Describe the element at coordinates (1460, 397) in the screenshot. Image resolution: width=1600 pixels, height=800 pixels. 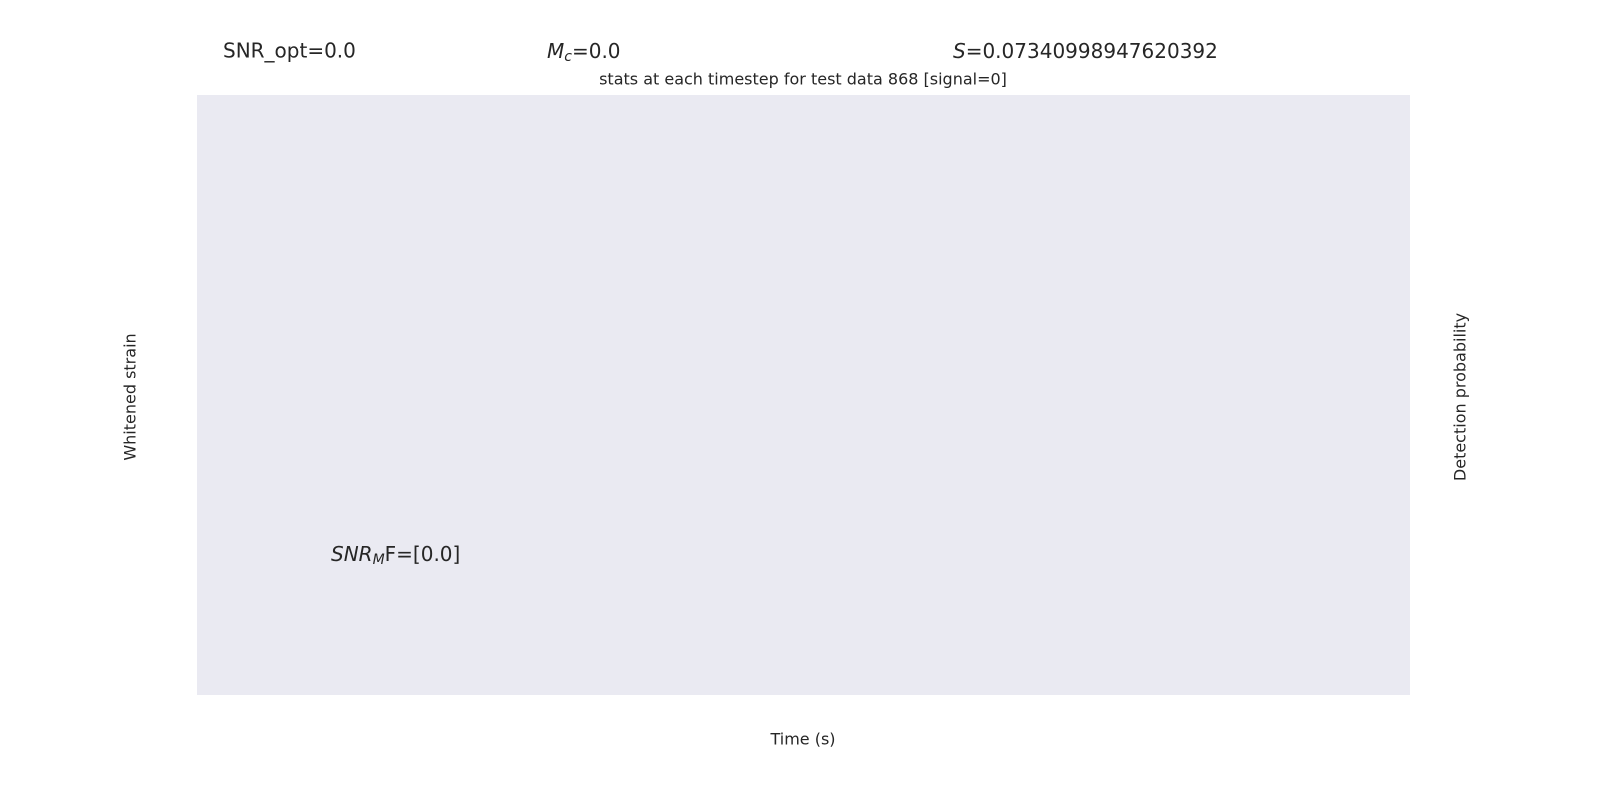
I see `y2-axis-label: Detection probability` at that location.